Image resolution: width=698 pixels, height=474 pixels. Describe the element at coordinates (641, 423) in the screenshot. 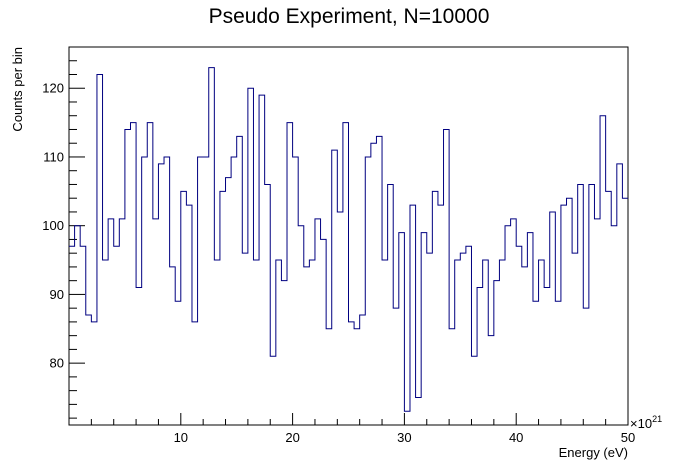

I see `x-axis-multiplier-base: ×10` at that location.